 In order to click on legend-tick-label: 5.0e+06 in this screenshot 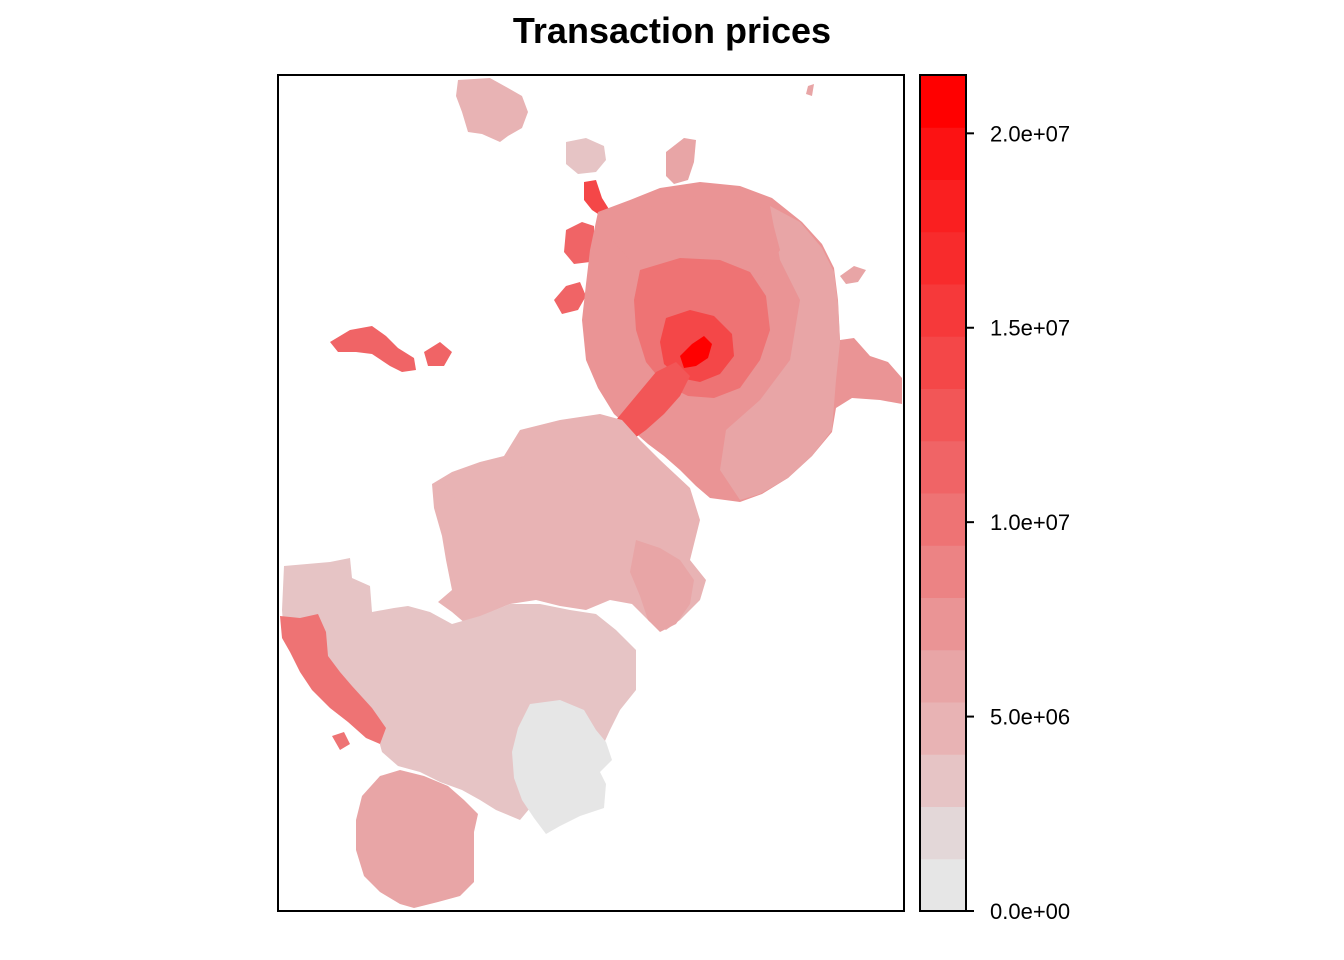, I will do `click(1030, 717)`.